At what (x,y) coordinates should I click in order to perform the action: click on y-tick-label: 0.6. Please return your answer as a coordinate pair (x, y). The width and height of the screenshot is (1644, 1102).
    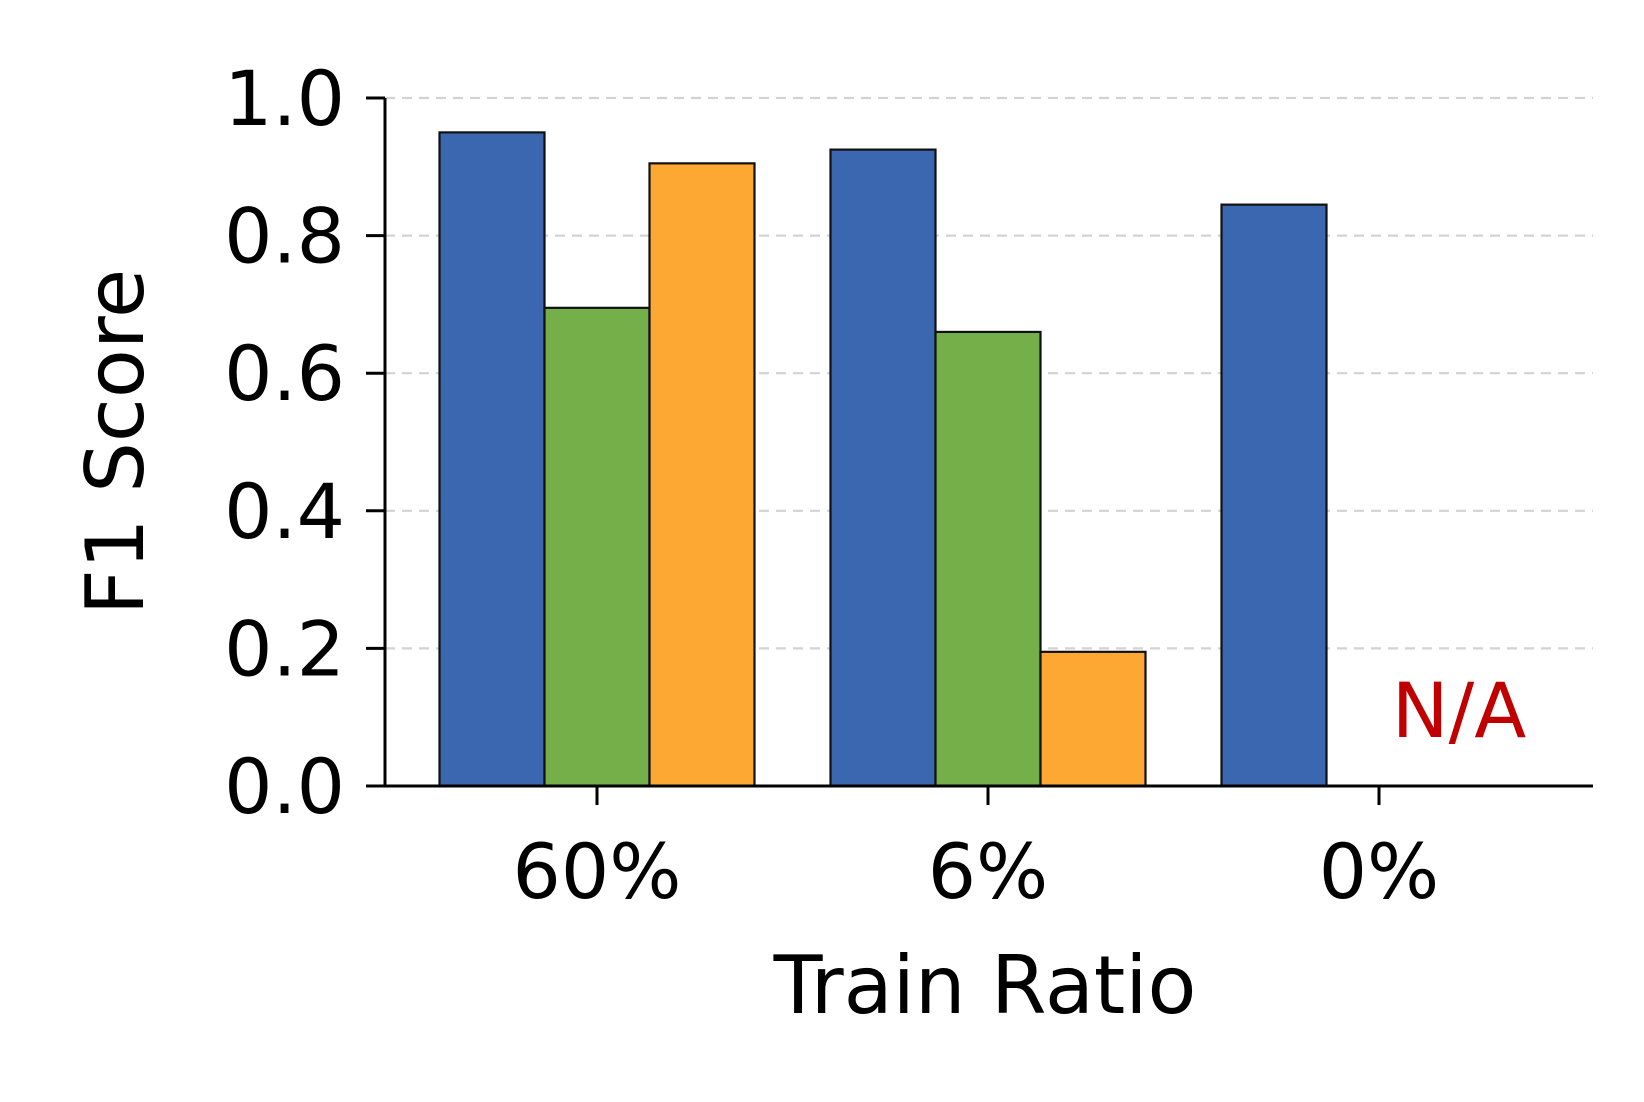
    Looking at the image, I should click on (284, 373).